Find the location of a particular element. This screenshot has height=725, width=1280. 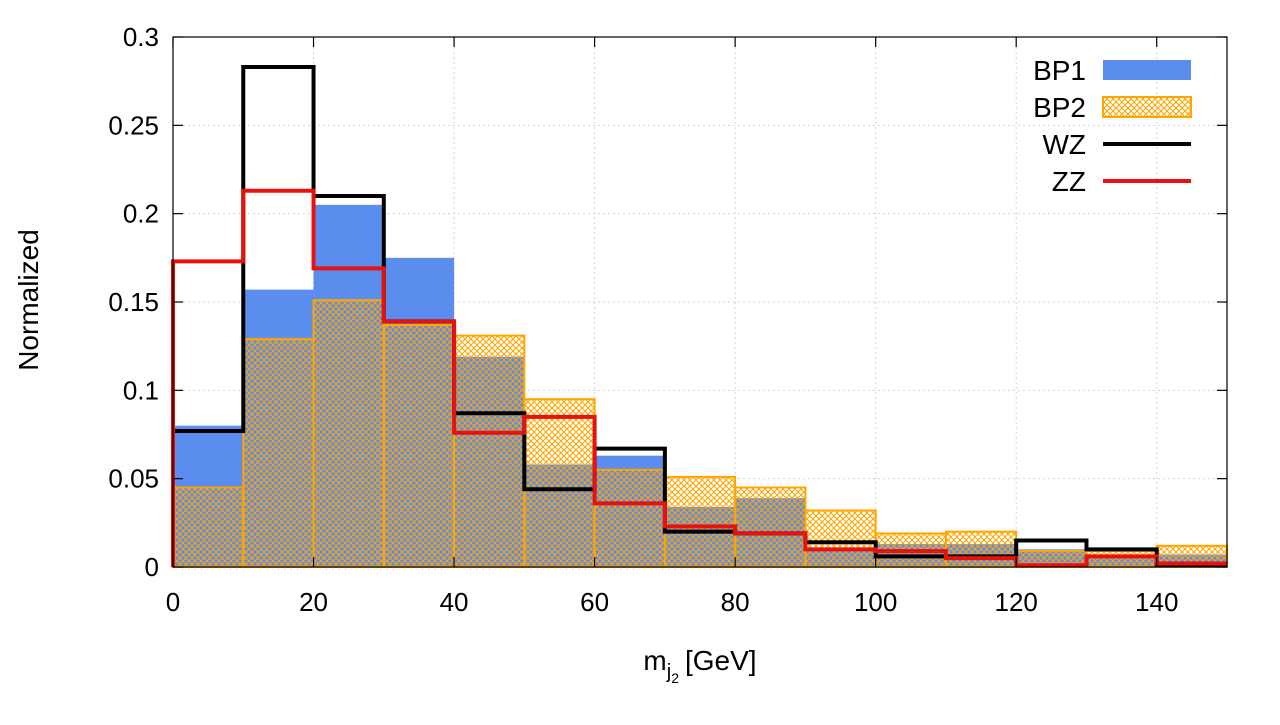

y-tick-label: 0 is located at coordinates (152, 567).